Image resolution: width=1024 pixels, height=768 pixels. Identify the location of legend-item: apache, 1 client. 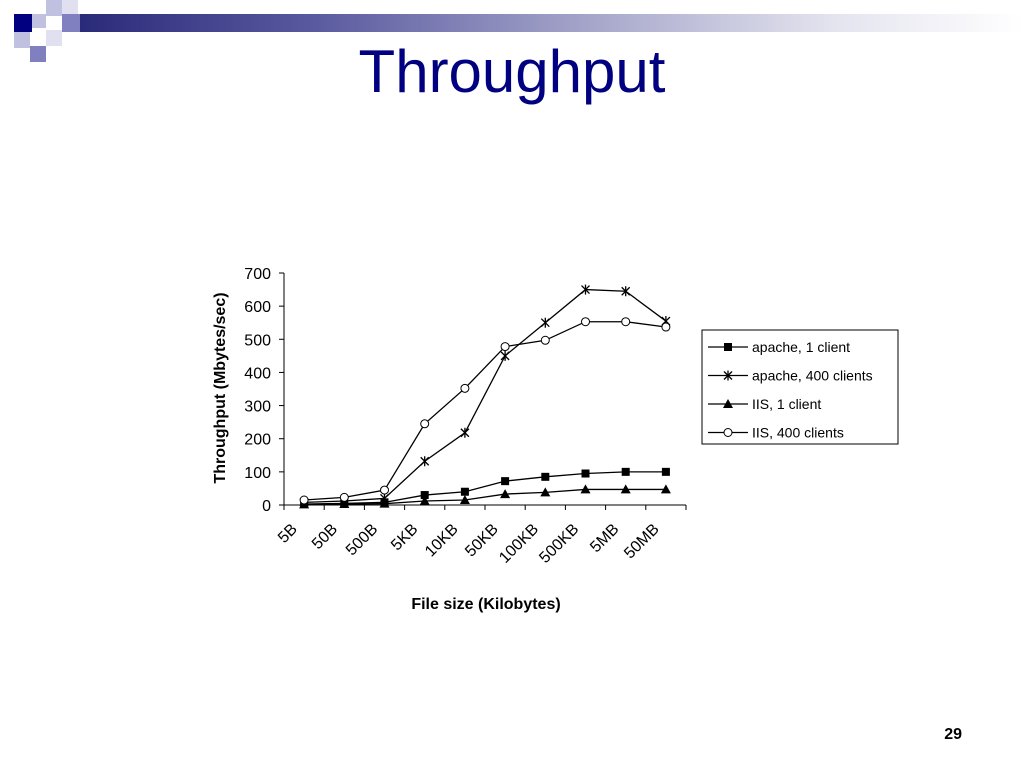
(779, 347).